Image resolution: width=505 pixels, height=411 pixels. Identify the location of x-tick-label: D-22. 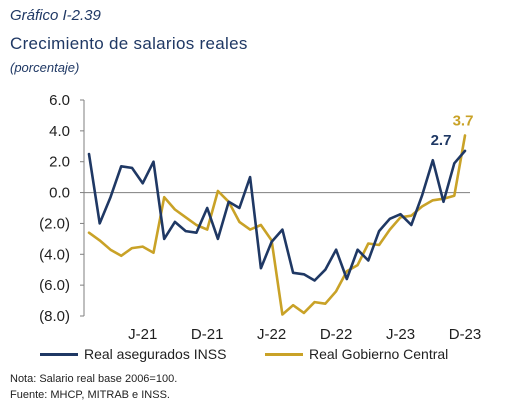
(336, 333).